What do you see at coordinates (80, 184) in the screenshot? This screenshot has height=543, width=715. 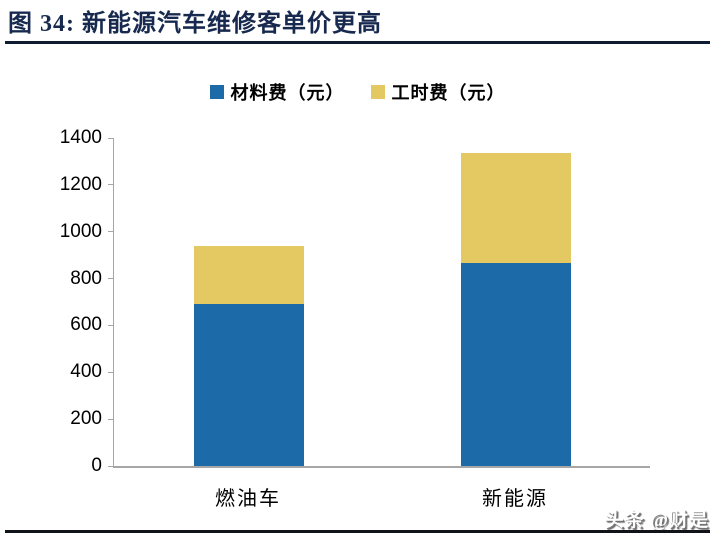 I see `y-tick-label: 1200` at bounding box center [80, 184].